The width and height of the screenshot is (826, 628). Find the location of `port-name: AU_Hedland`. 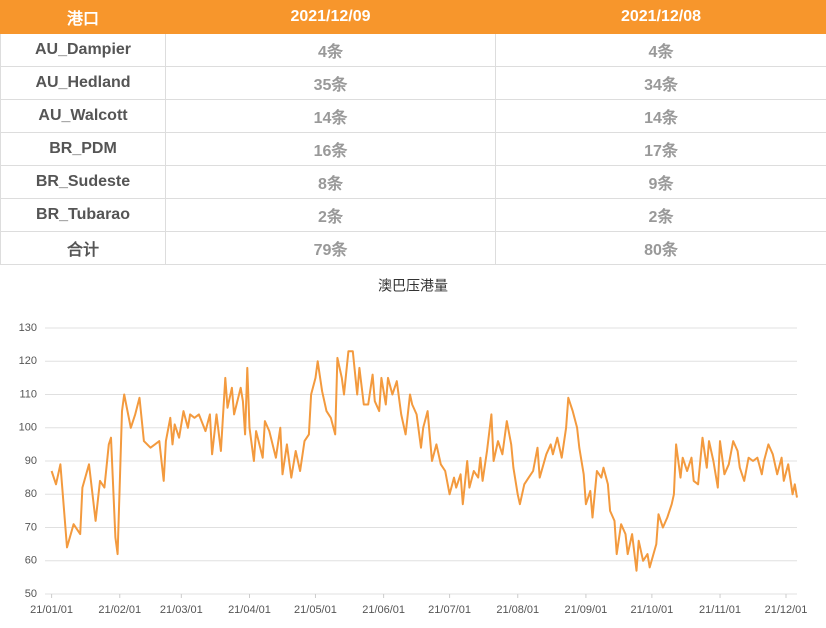

port-name: AU_Hedland is located at coordinates (83, 83).